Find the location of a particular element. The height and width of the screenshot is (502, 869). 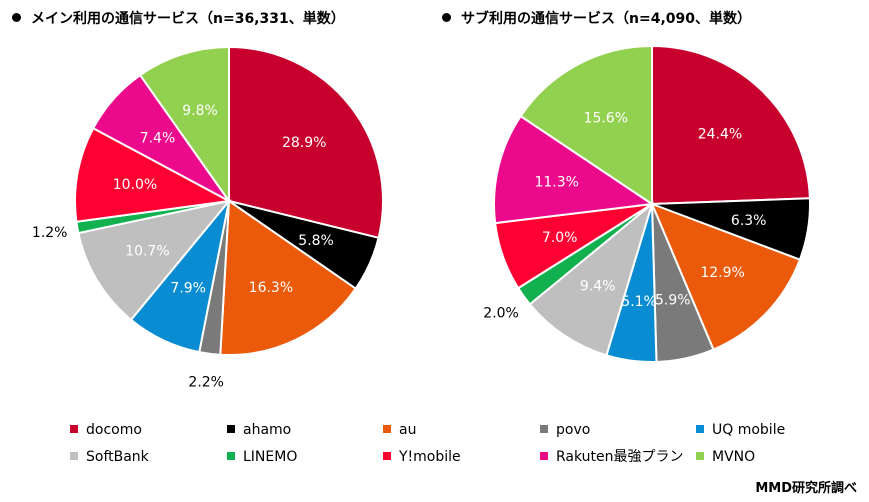

legend-item: povo is located at coordinates (565, 430).